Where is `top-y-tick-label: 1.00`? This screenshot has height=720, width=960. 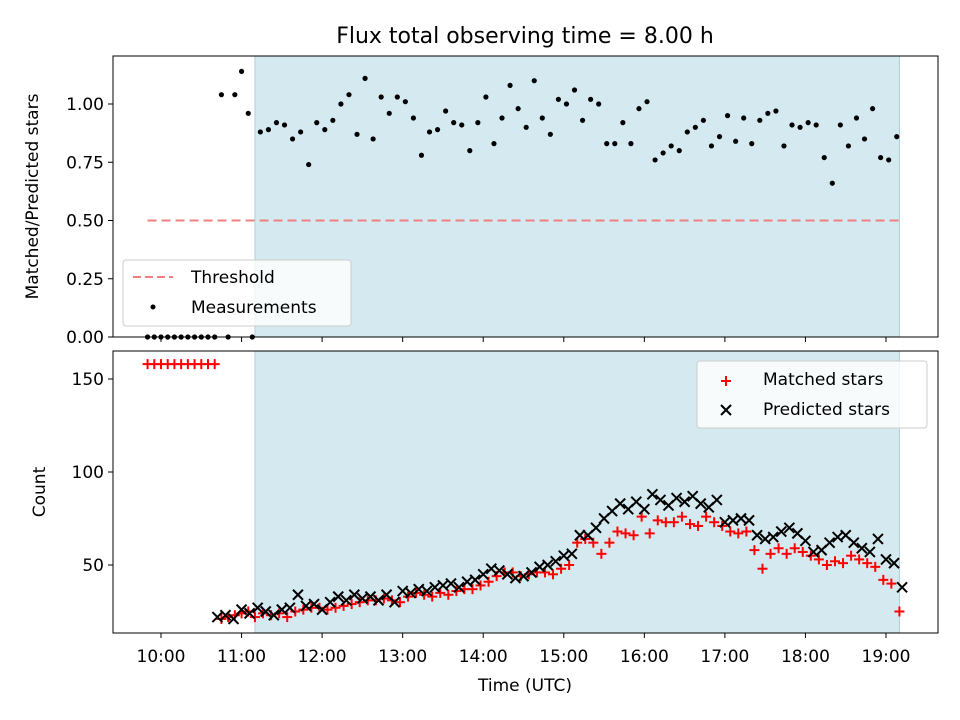
top-y-tick-label: 1.00 is located at coordinates (85, 105).